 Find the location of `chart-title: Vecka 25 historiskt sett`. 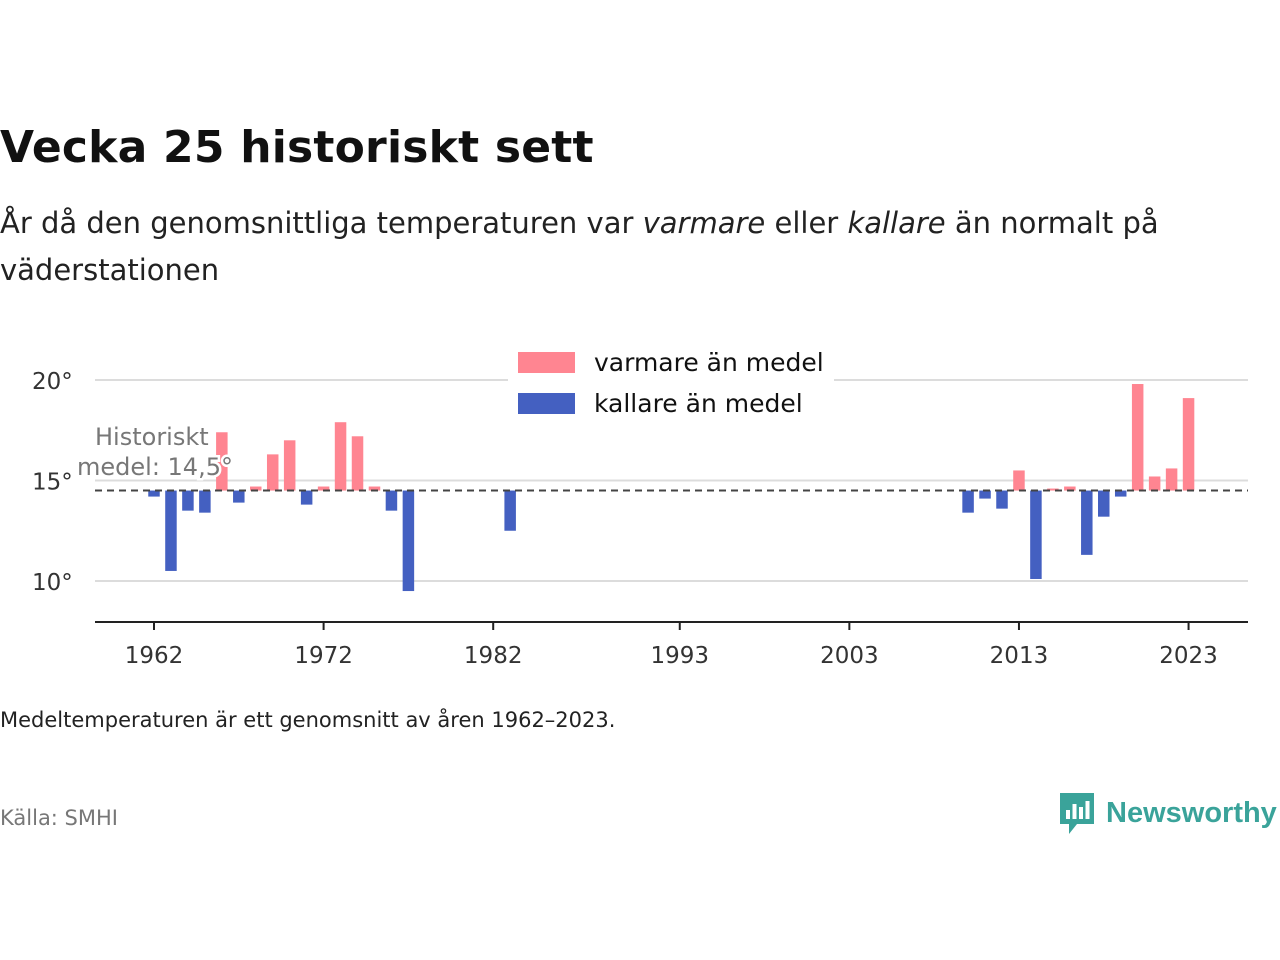

chart-title: Vecka 25 historiskt sett is located at coordinates (297, 147).